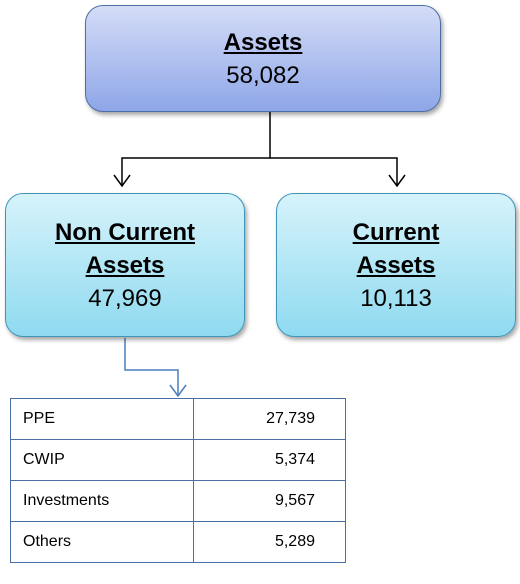  What do you see at coordinates (125, 248) in the screenshot?
I see `node-label: Non Current Assets` at bounding box center [125, 248].